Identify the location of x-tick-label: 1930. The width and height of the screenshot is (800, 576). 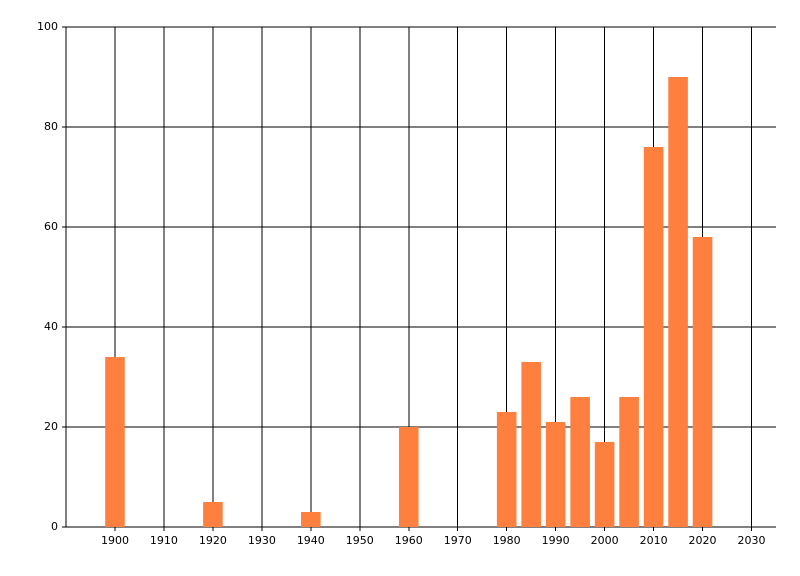
(262, 540).